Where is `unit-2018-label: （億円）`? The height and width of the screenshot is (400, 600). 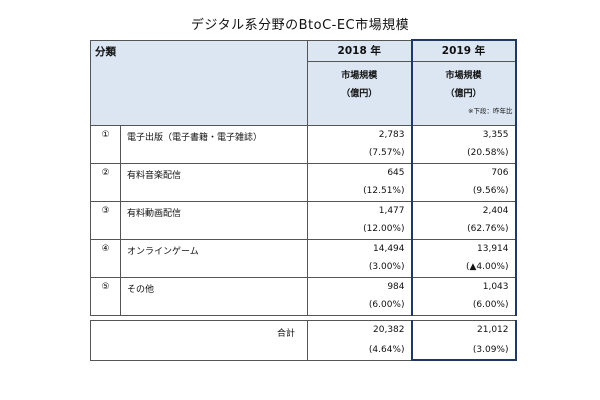 unit-2018-label: （億円） is located at coordinates (359, 93).